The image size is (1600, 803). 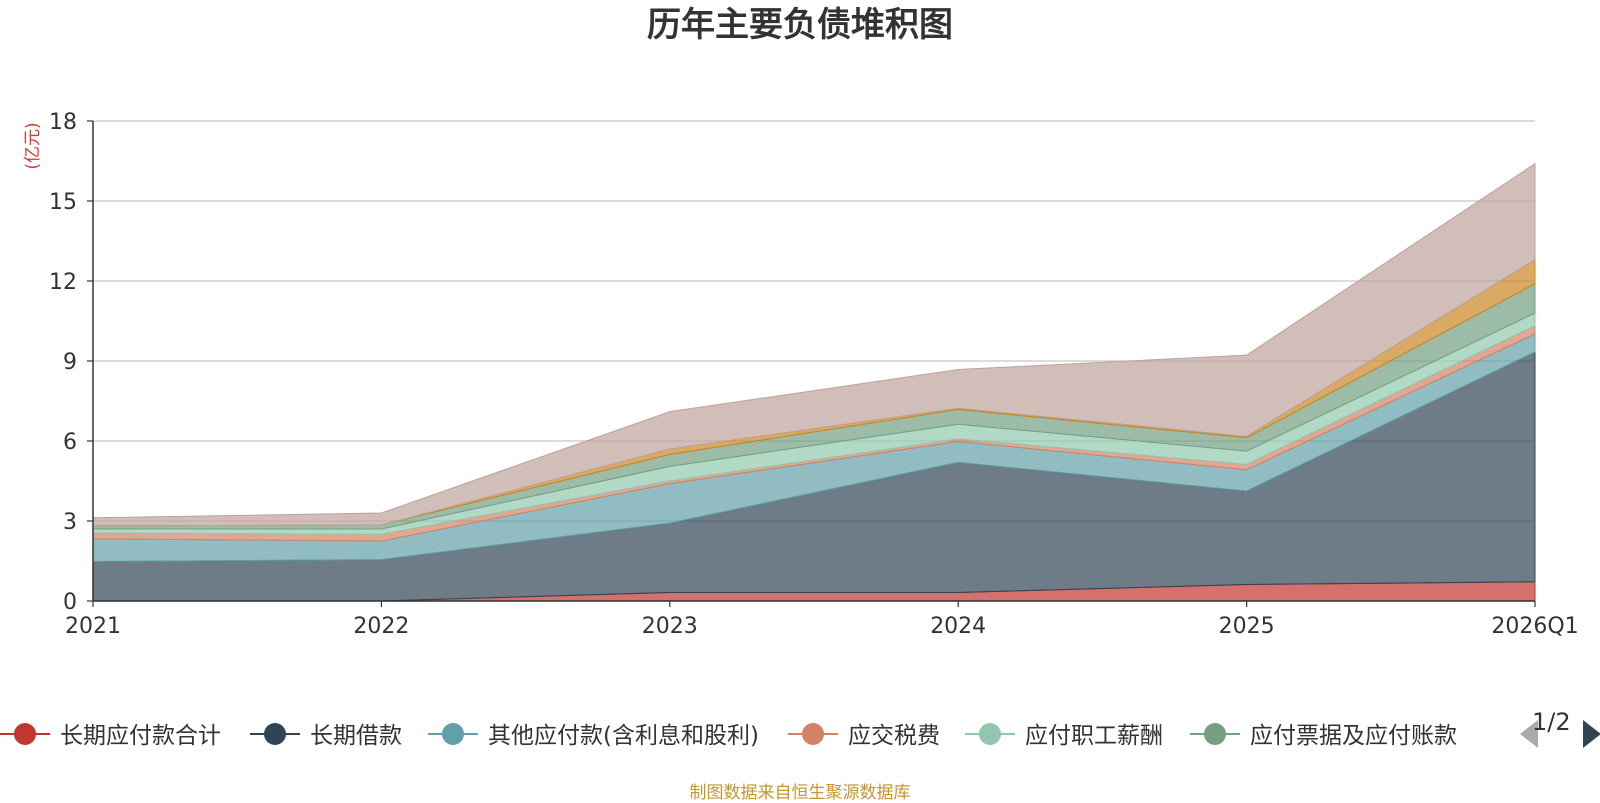 What do you see at coordinates (63, 122) in the screenshot?
I see `y-tick-label: 18` at bounding box center [63, 122].